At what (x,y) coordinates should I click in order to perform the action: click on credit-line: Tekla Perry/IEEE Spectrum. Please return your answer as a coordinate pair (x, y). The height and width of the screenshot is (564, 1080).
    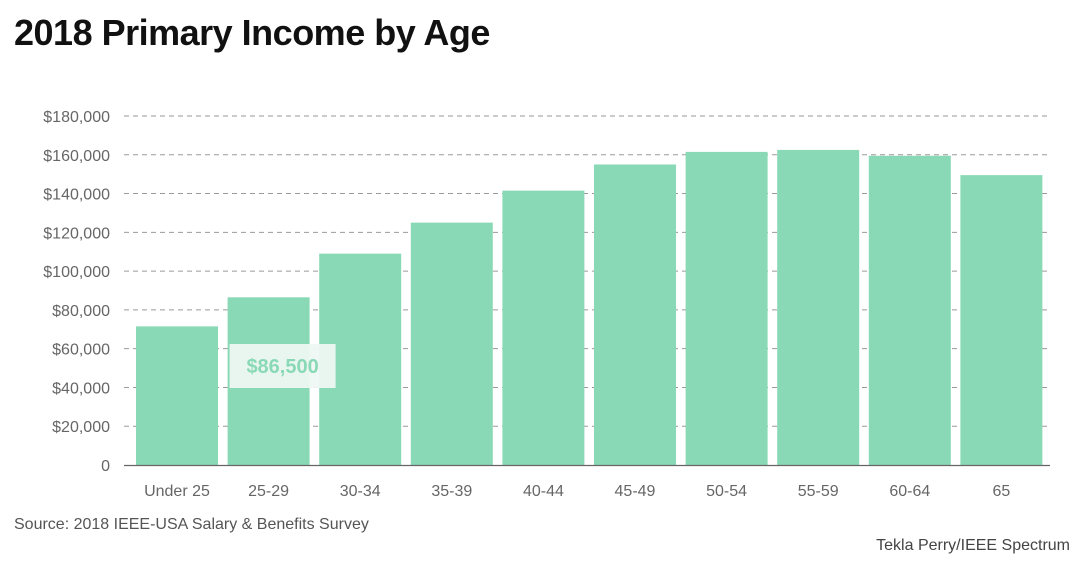
    Looking at the image, I should click on (973, 545).